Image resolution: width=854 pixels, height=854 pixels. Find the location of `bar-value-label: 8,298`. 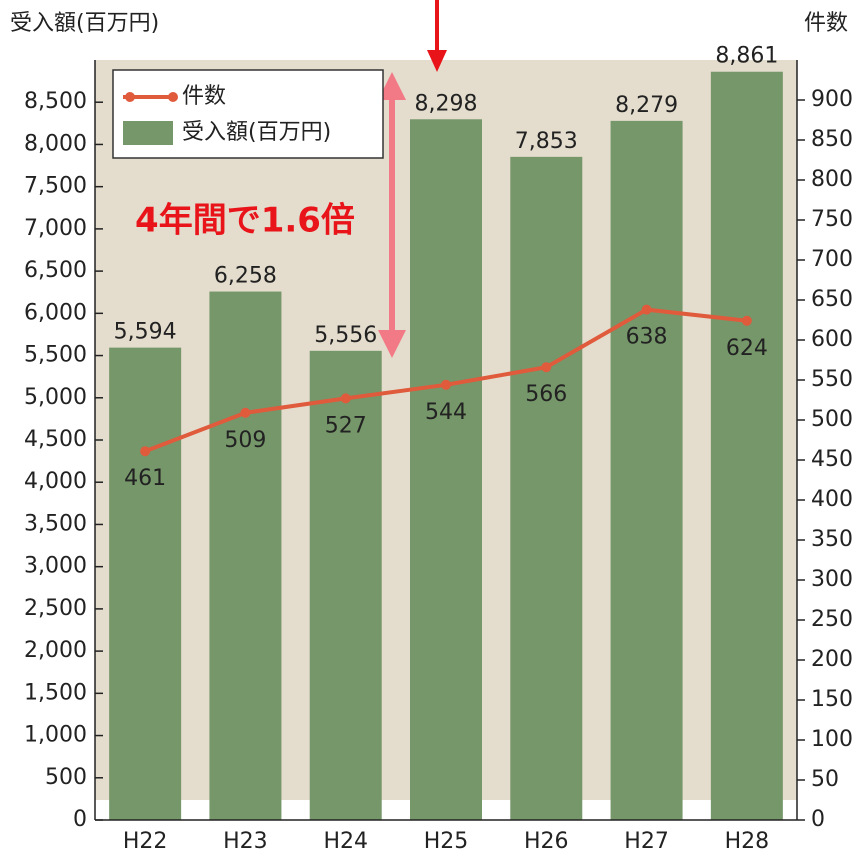

bar-value-label: 8,298 is located at coordinates (446, 103).